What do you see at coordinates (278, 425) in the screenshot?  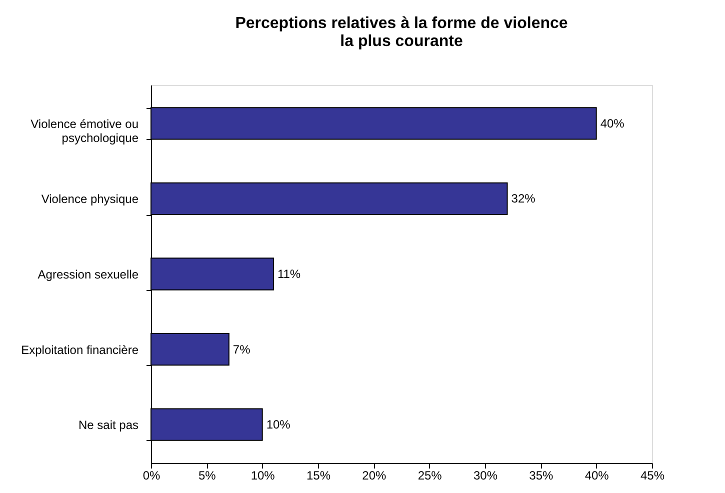 I see `data-label: 10%` at bounding box center [278, 425].